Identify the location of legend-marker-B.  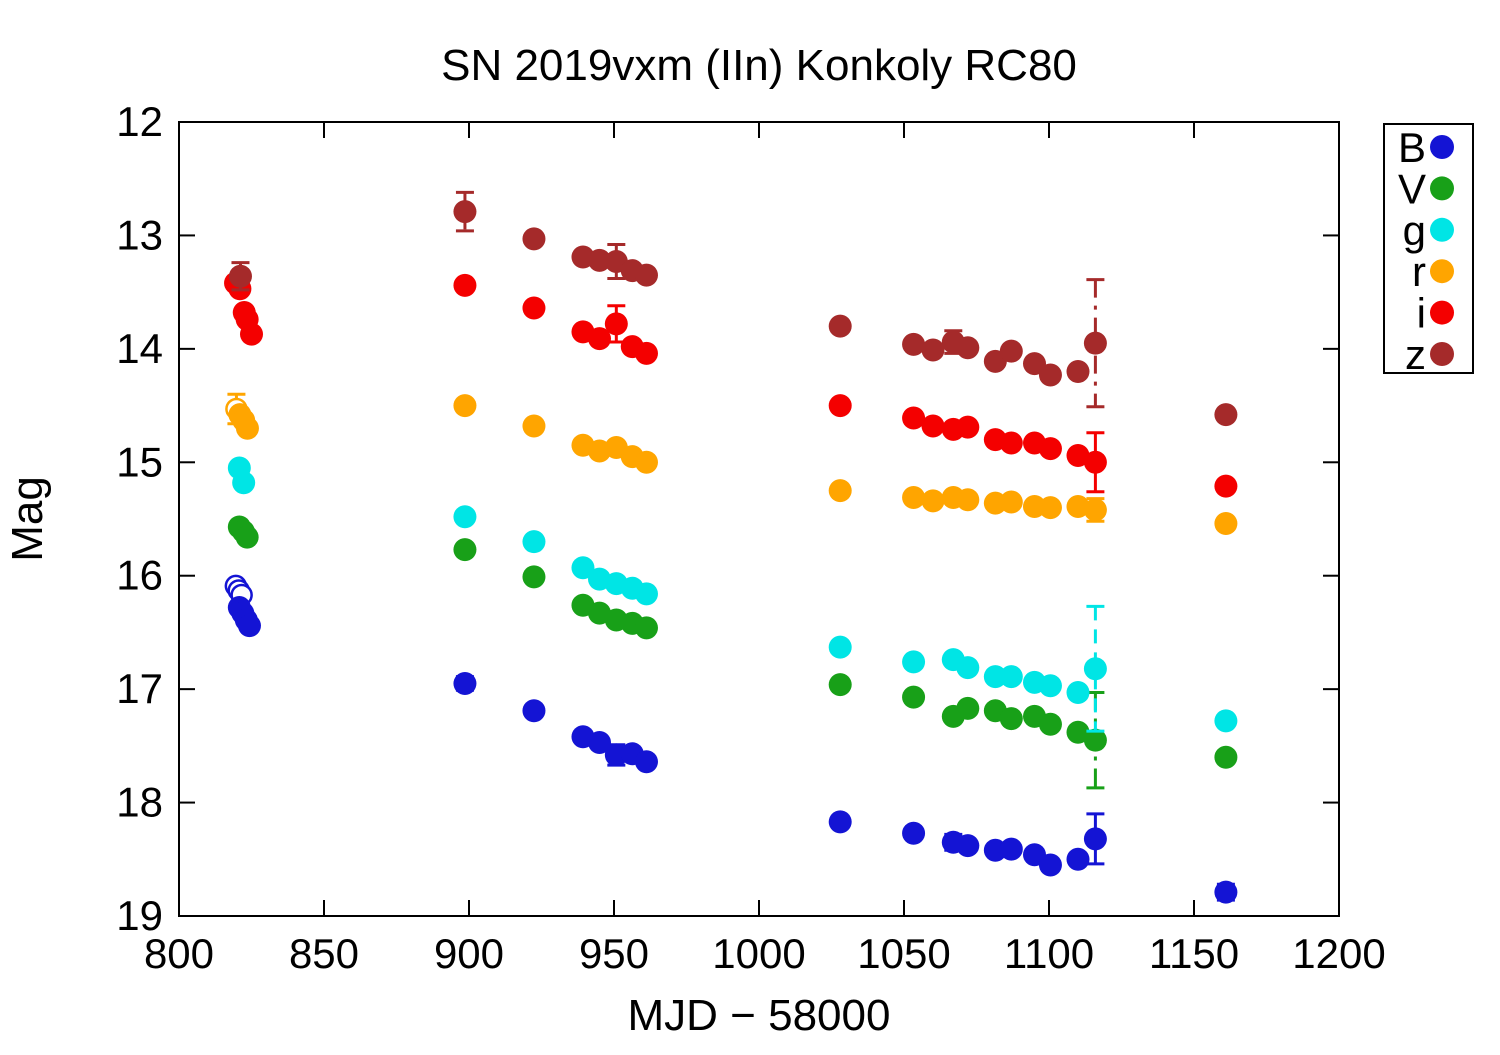
(1442, 147).